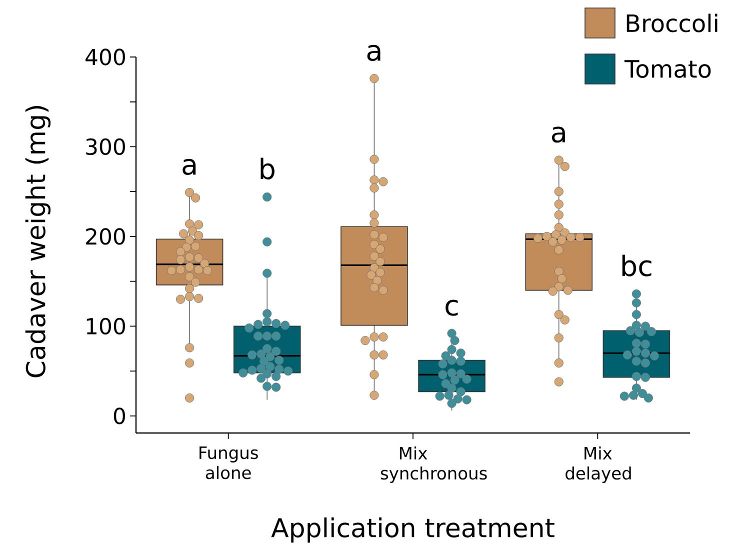 The height and width of the screenshot is (553, 744). Describe the element at coordinates (105, 326) in the screenshot. I see `y-tick-label: 100` at that location.